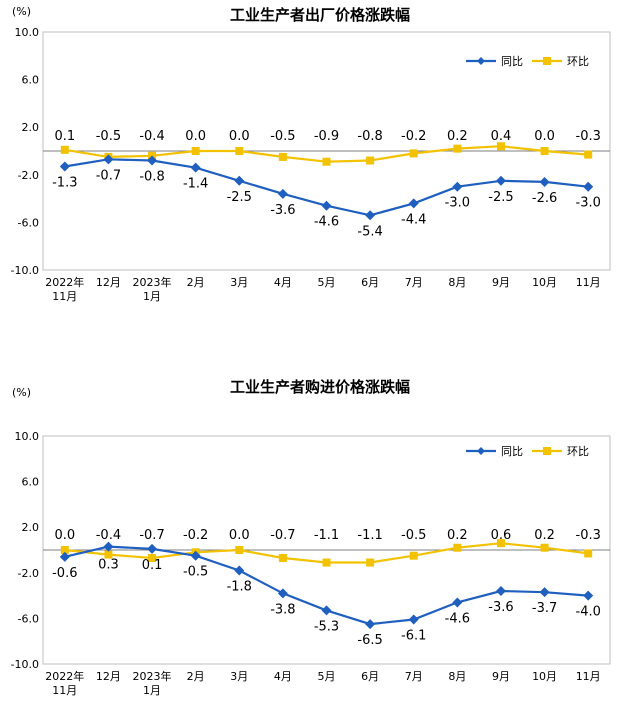 This screenshot has height=706, width=622. Describe the element at coordinates (588, 612) in the screenshot. I see `data-label-yoy: -4.0` at that location.